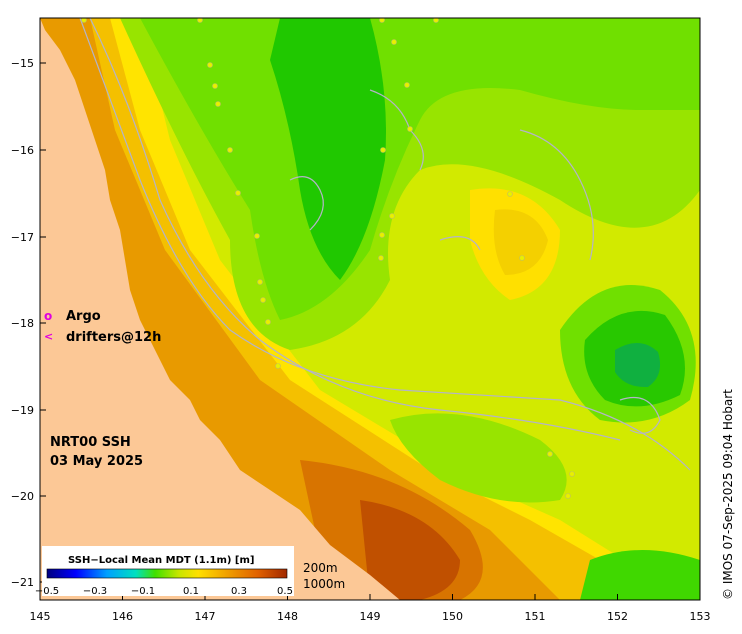  Describe the element at coordinates (638, 365) in the screenshot. I see `ssh-low-east-core` at that location.